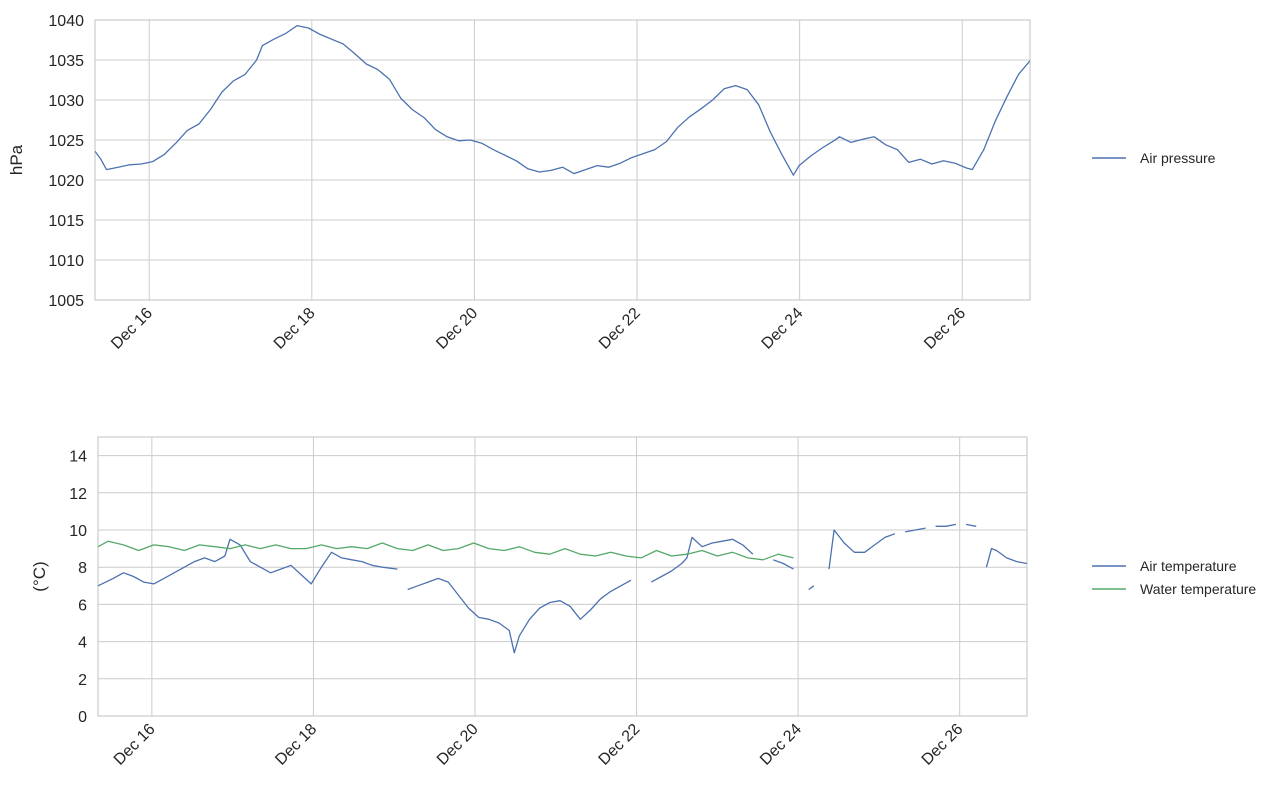 Image resolution: width=1287 pixels, height=790 pixels. I want to click on y-tick-label: 10, so click(78, 531).